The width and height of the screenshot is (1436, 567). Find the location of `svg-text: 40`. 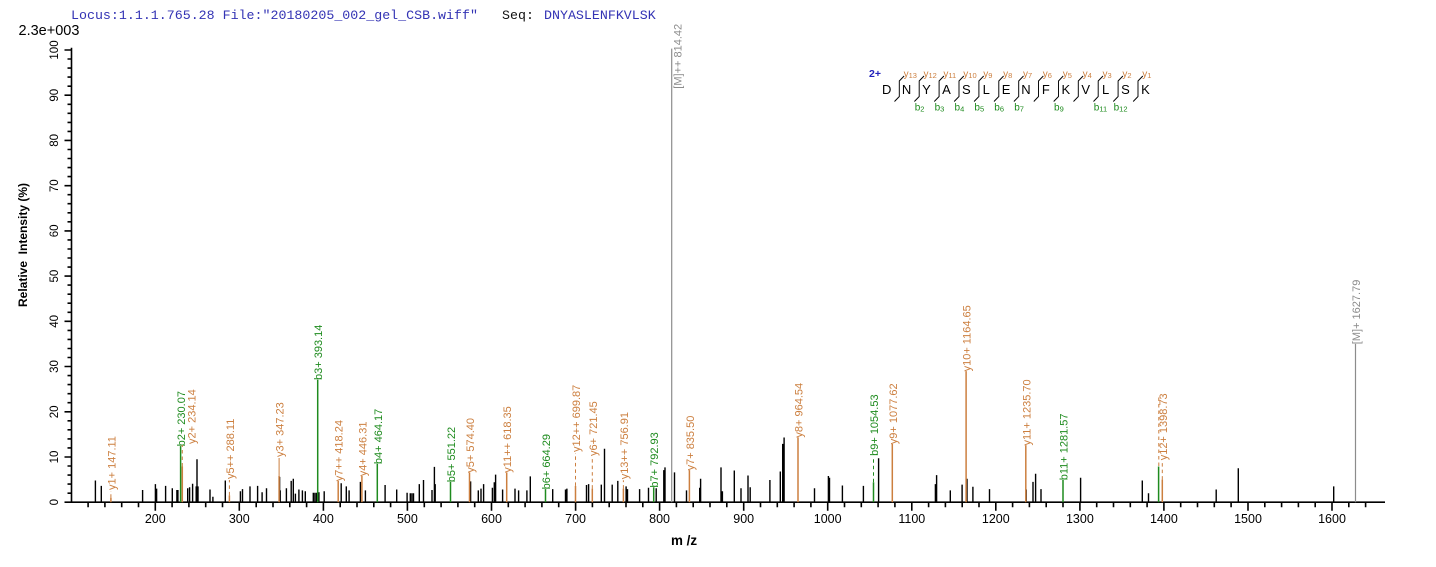

svg-text: 40 is located at coordinates (55, 321).